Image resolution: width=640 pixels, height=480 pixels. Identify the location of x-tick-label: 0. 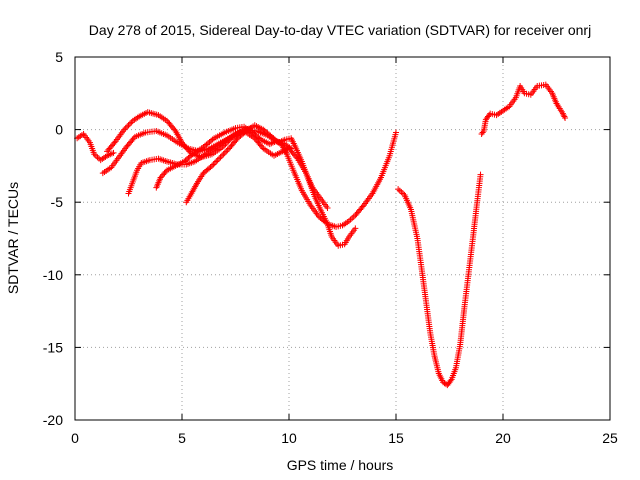
(75, 438).